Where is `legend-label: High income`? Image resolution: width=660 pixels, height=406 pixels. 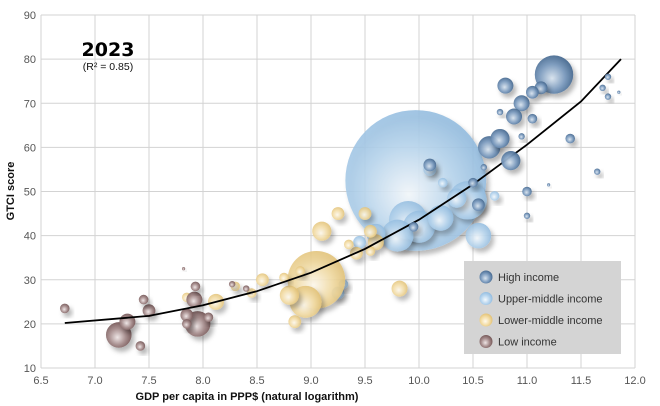
legend-label: High income is located at coordinates (528, 278).